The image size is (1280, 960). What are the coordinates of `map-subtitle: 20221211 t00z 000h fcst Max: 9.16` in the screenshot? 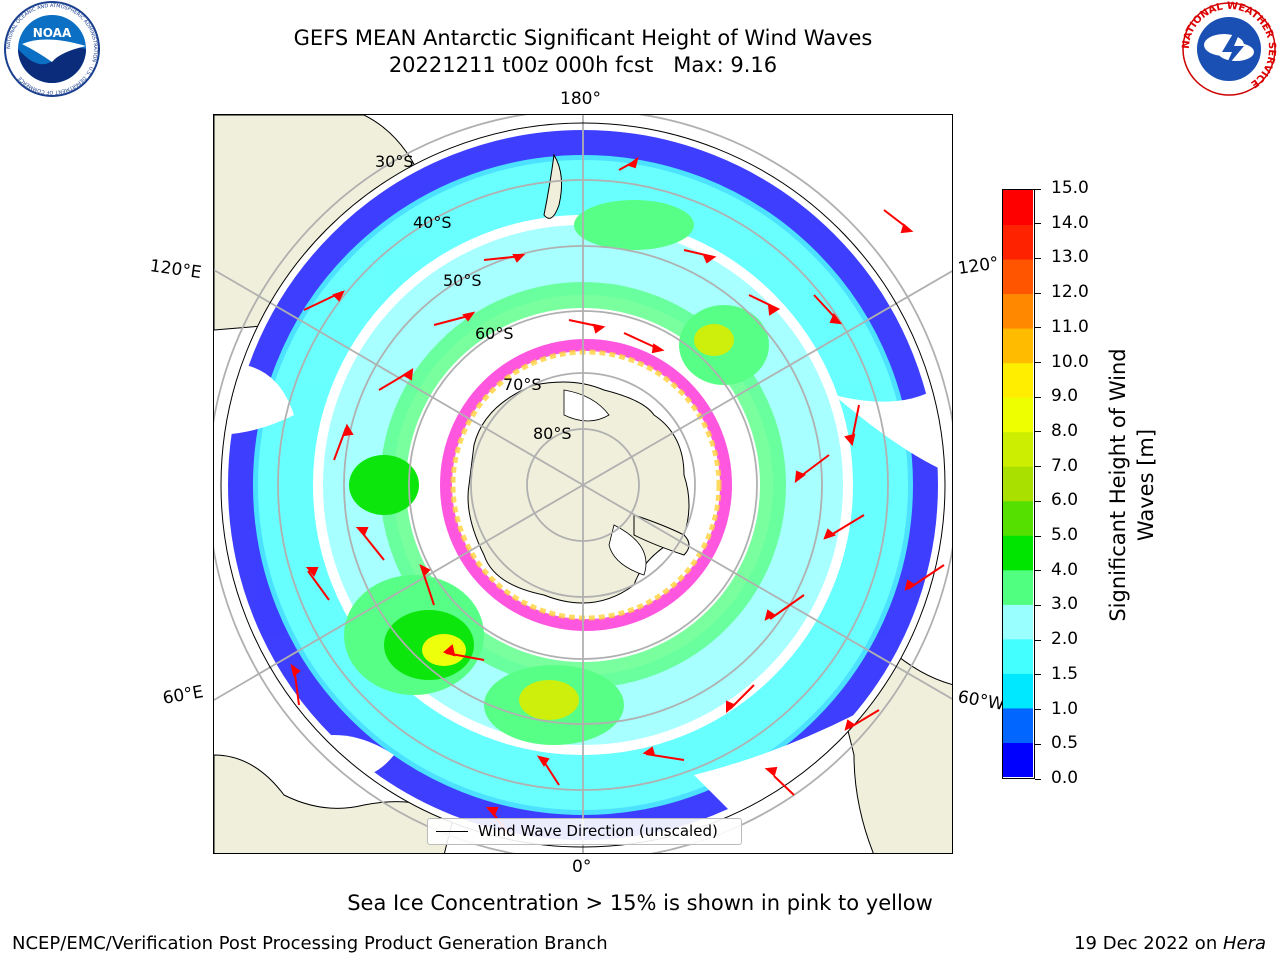 It's located at (583, 65).